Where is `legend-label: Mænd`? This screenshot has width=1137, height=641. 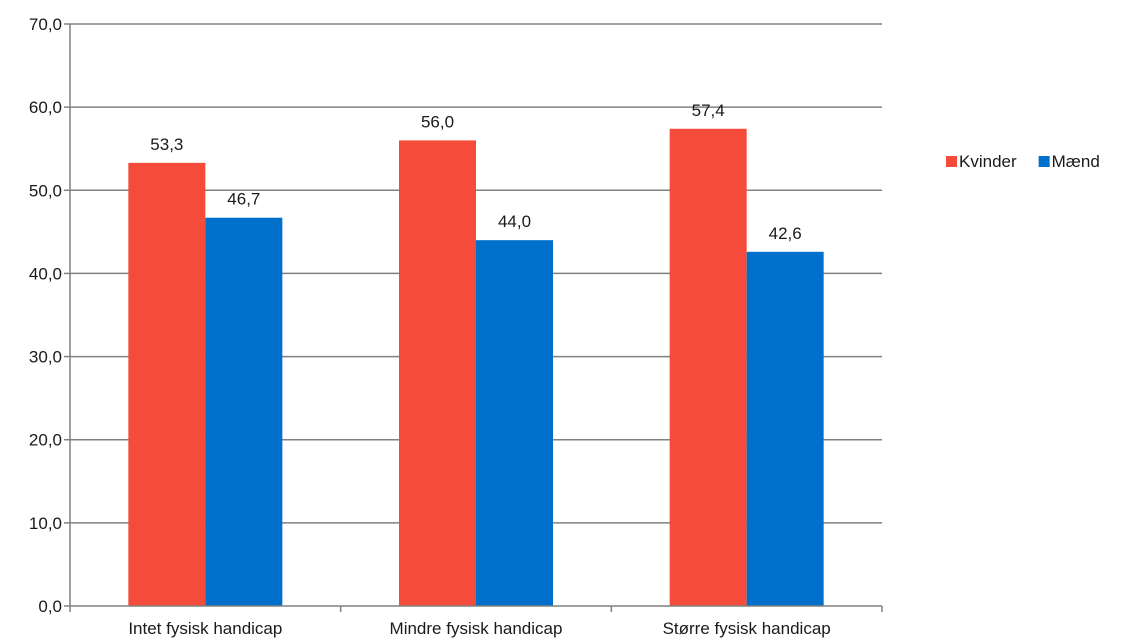
legend-label: Mænd is located at coordinates (1076, 161).